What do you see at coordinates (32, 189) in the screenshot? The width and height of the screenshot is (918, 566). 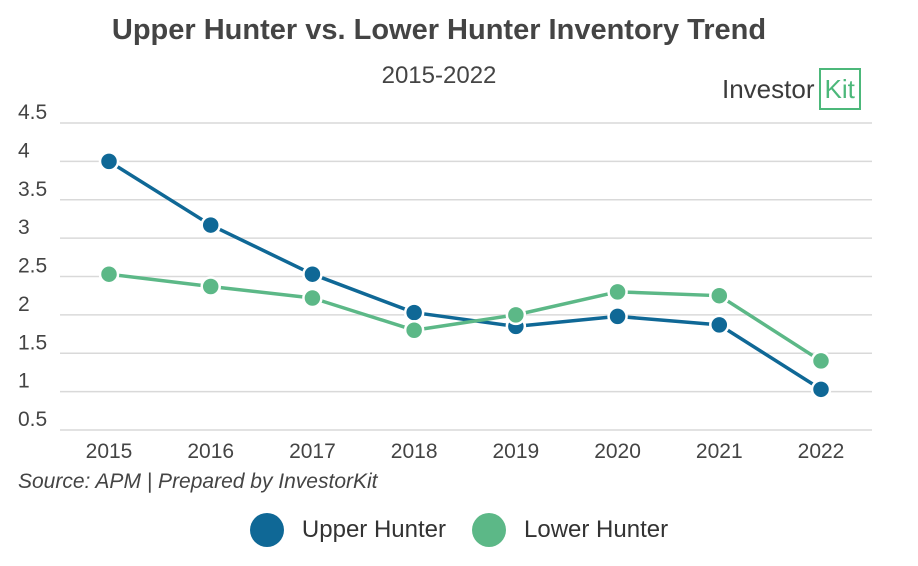 I see `y-tick-label: 3.5` at bounding box center [32, 189].